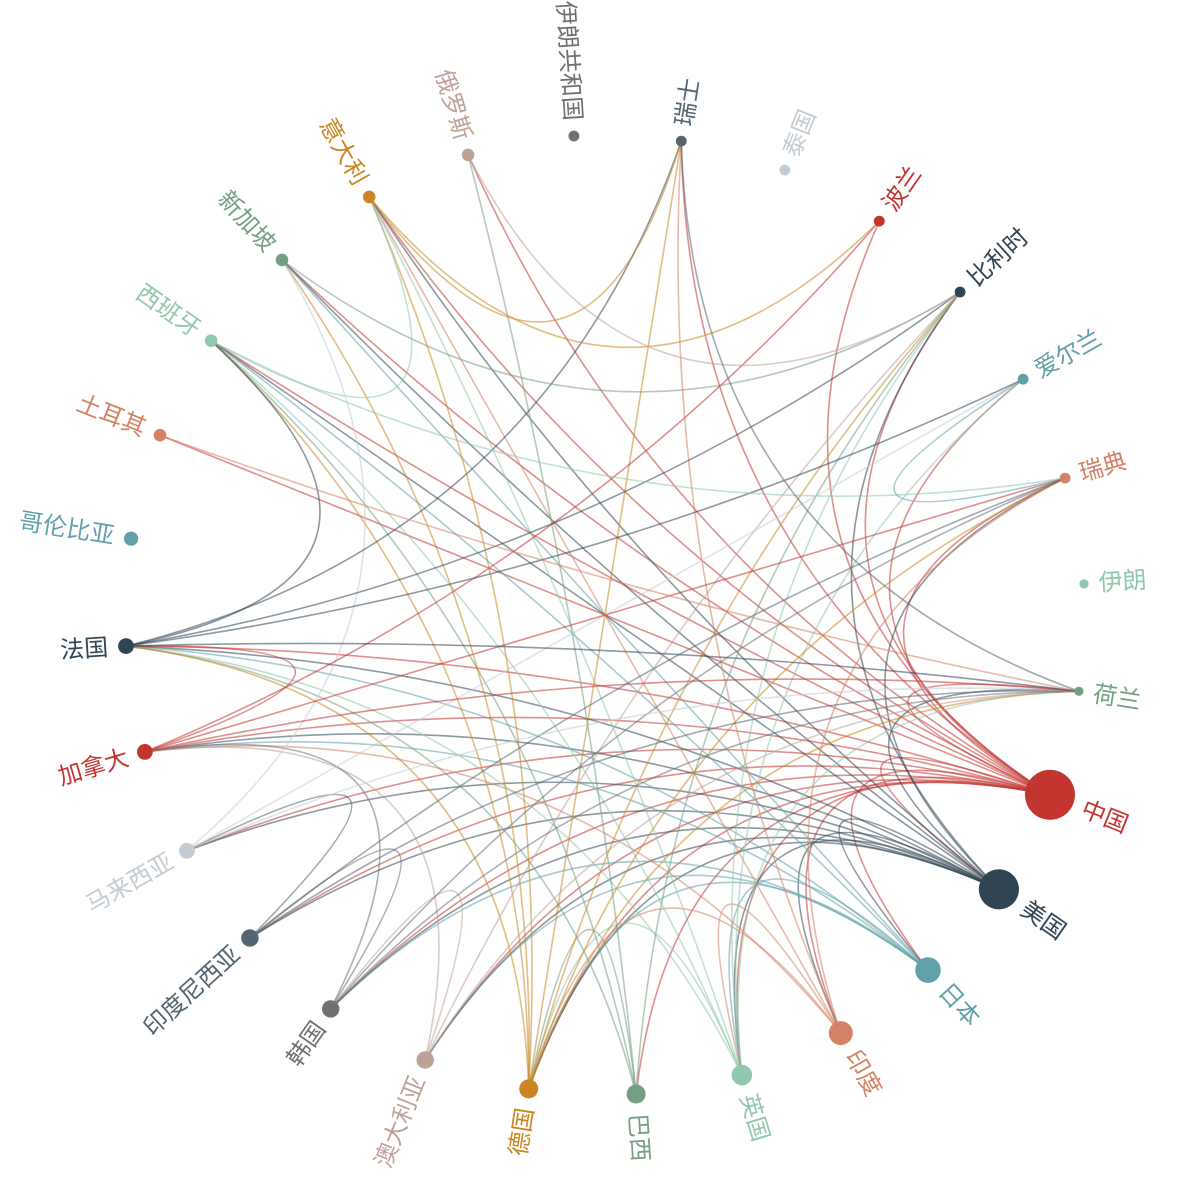 This screenshot has width=1199, height=1193. I want to click on node-turkey: 土耳其, so click(120, 415).